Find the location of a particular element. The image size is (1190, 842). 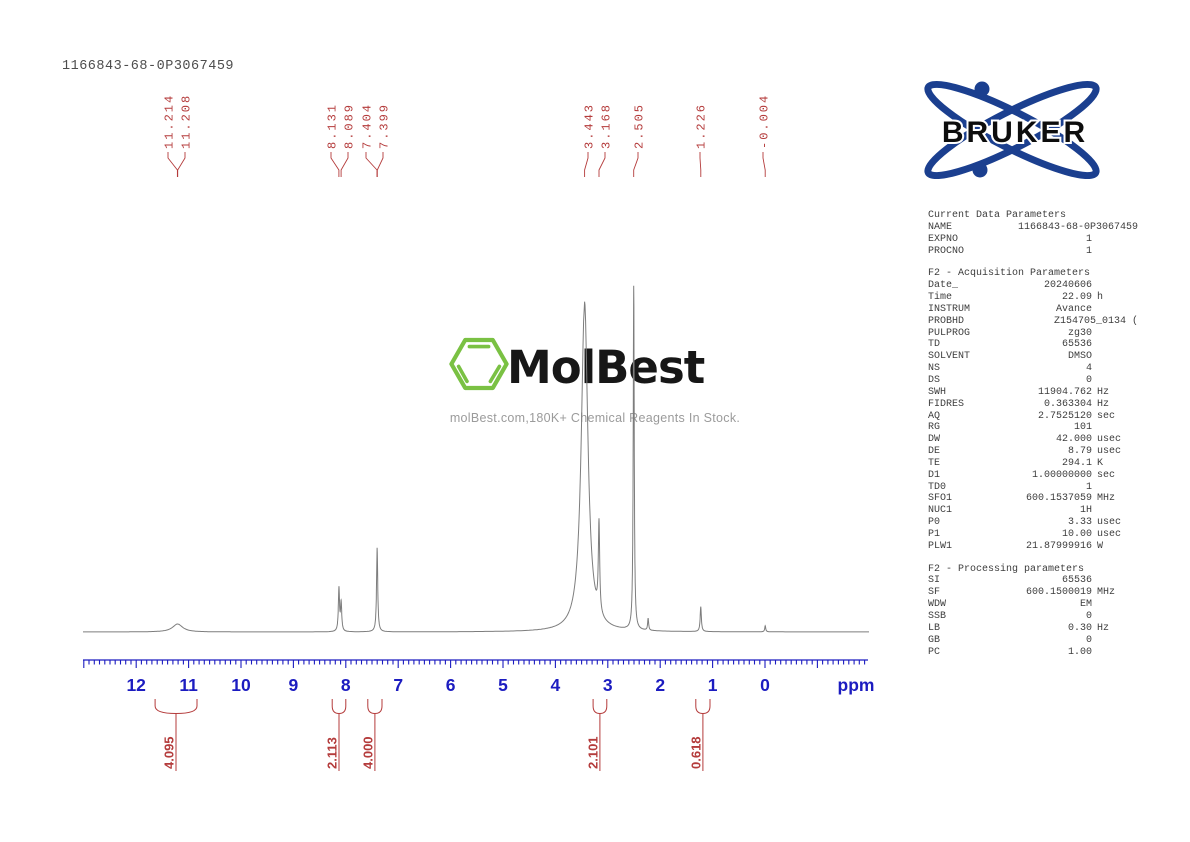

param-value: Avance is located at coordinates (1073, 309).